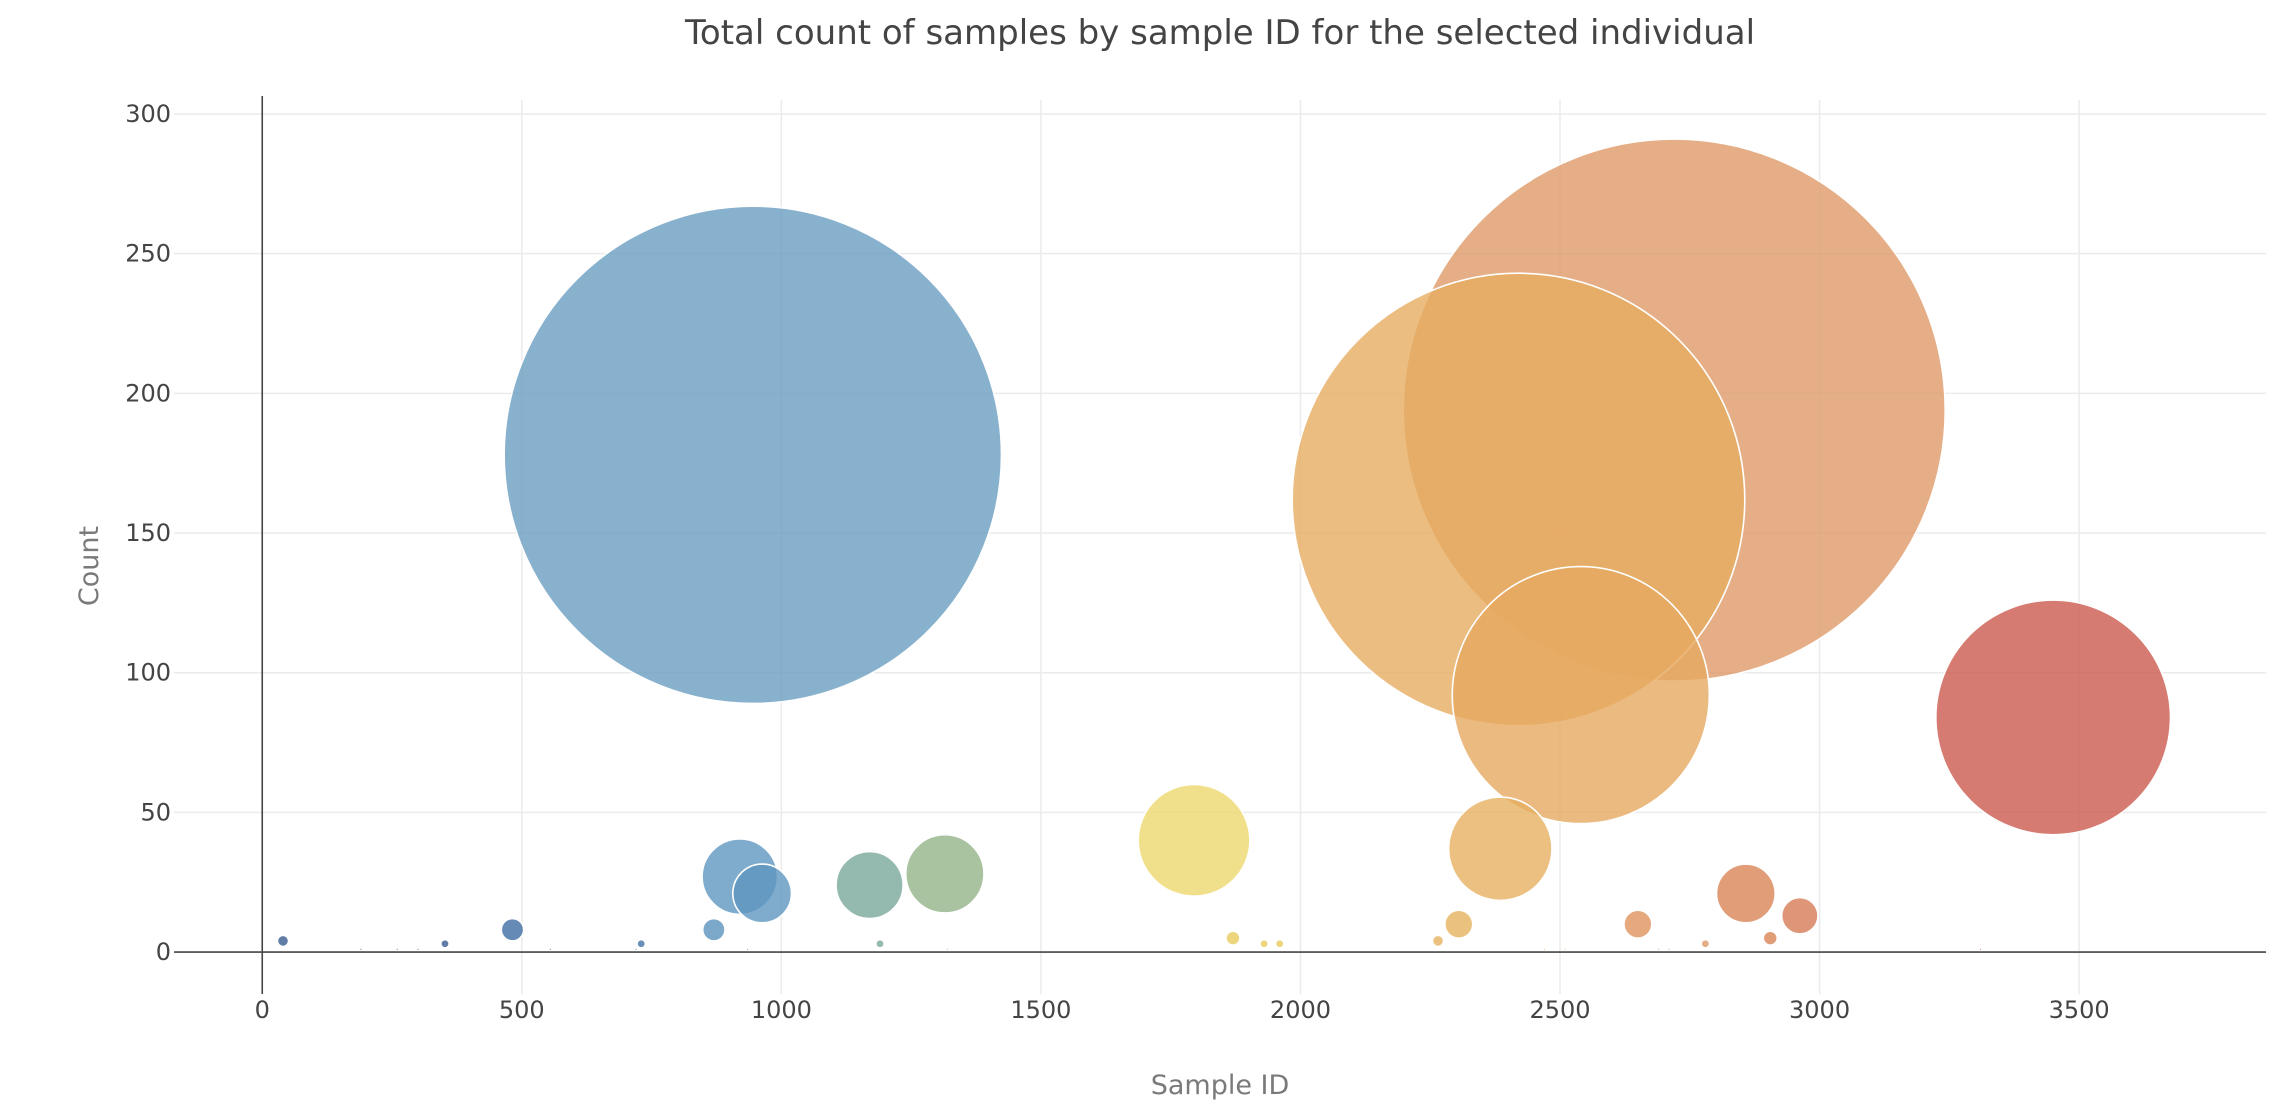 Image resolution: width=2296 pixels, height=1111 pixels. I want to click on x-tick-label: 3500, so click(2079, 1010).